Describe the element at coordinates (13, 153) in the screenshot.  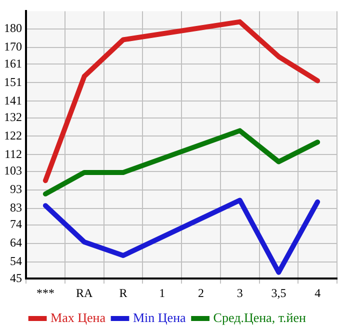
I see `y-tick-label: 112` at that location.